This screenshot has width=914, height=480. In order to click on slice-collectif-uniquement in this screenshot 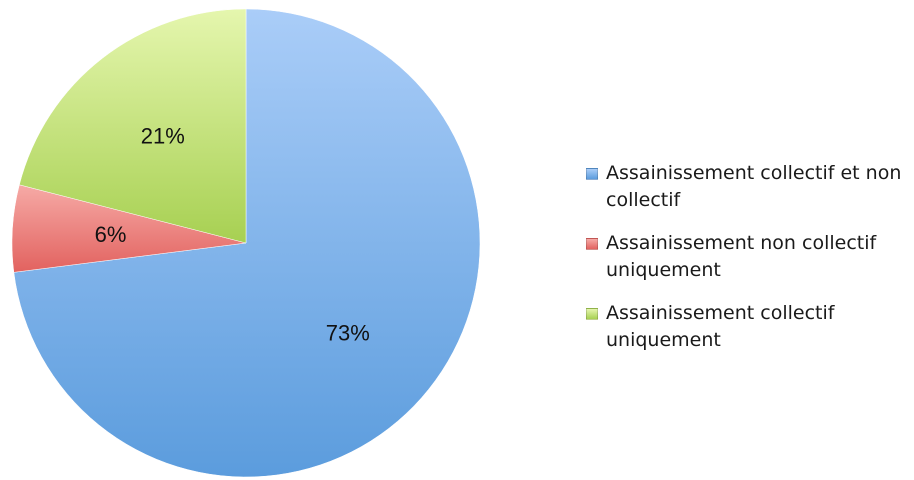, I will do `click(133, 126)`.